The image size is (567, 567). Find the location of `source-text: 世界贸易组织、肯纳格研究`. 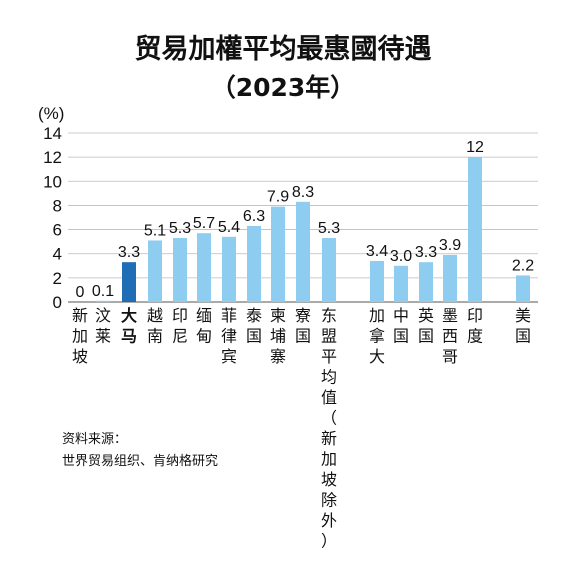

source-text: 世界贸易组织、肯纳格研究 is located at coordinates (140, 461).